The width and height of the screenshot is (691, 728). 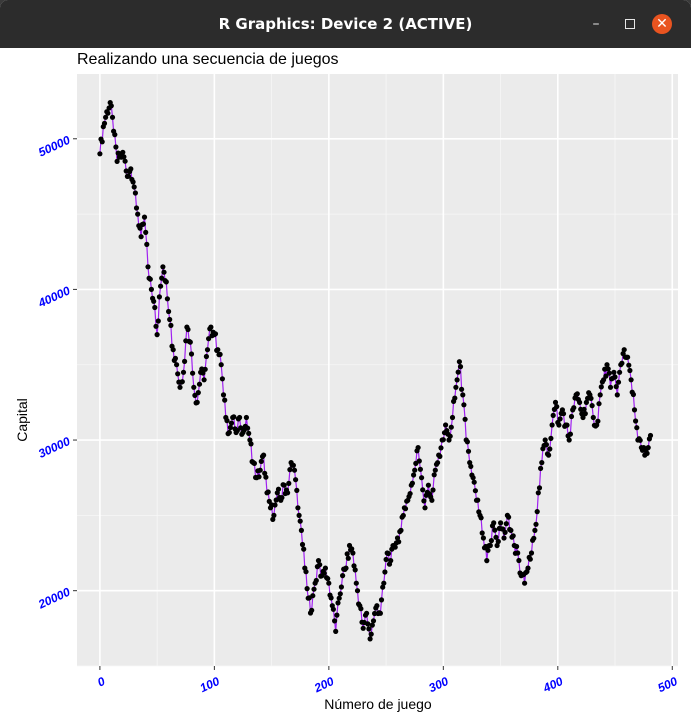 I want to click on x-axis-title: Número de juego, so click(x=378, y=704).